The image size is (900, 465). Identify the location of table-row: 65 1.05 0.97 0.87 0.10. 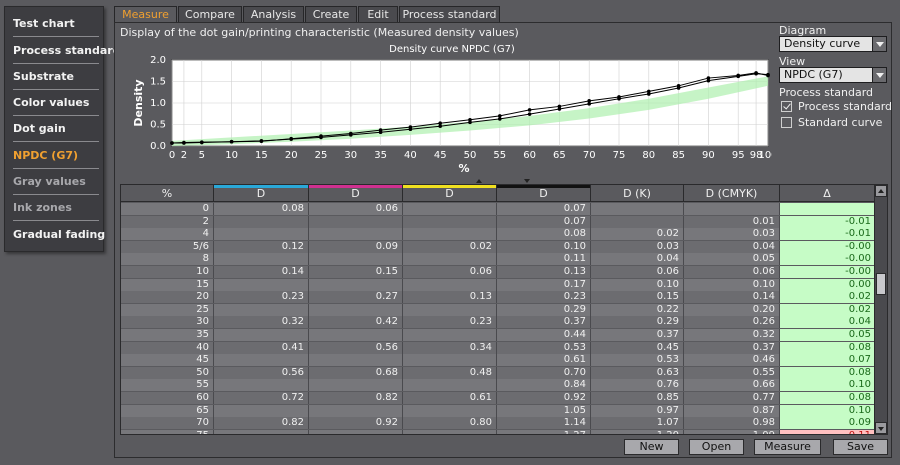
(498, 410).